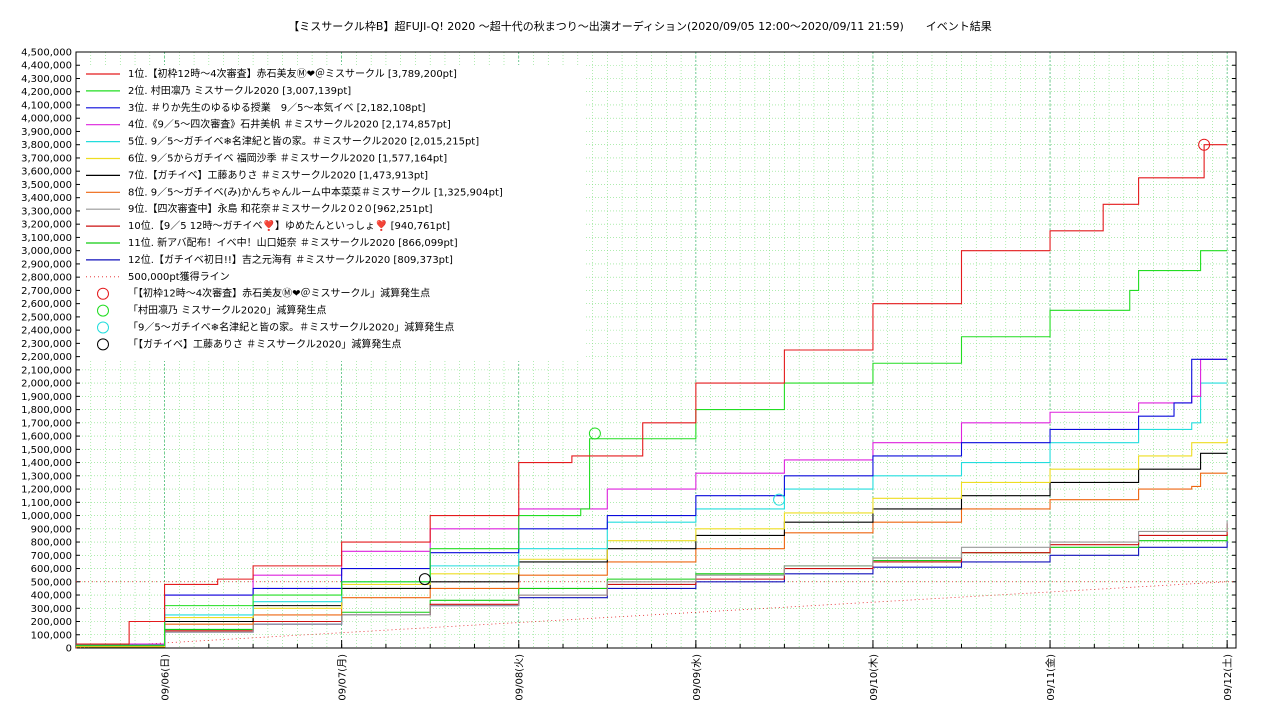 The width and height of the screenshot is (1280, 720). What do you see at coordinates (697, 677) in the screenshot?
I see `x-tick-label: 09/09(水)` at bounding box center [697, 677].